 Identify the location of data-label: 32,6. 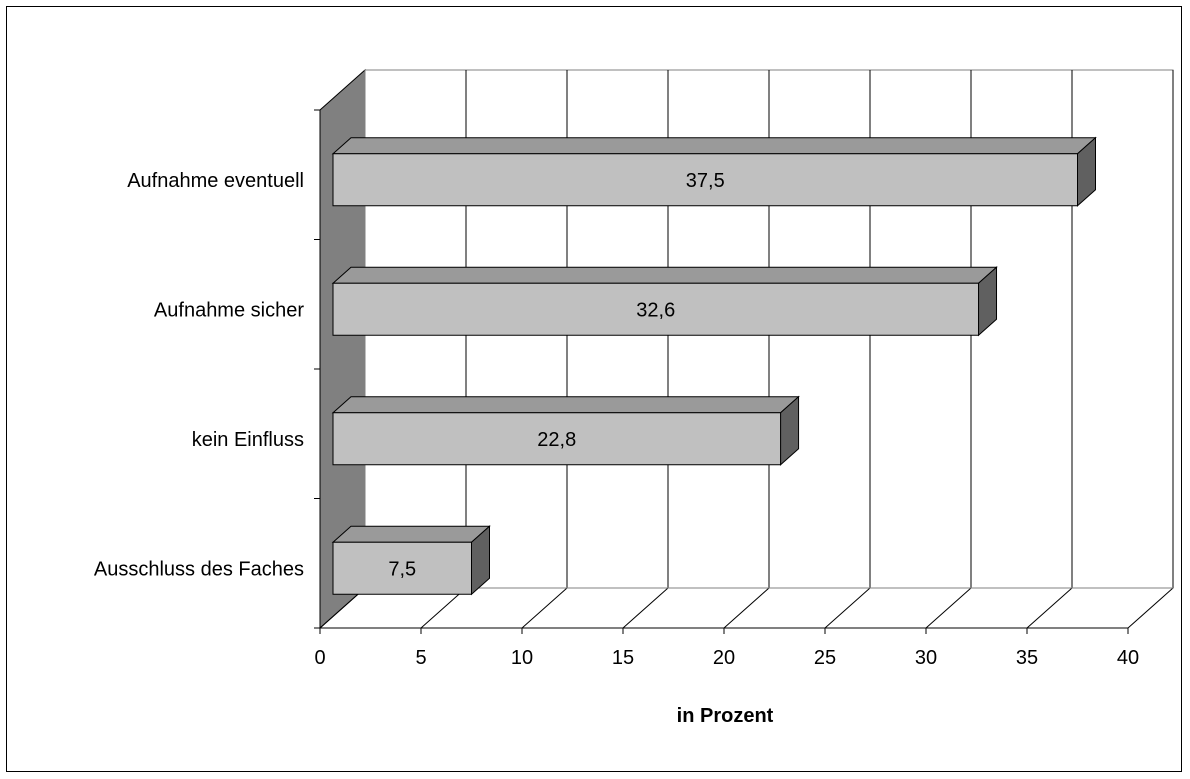
(655, 310).